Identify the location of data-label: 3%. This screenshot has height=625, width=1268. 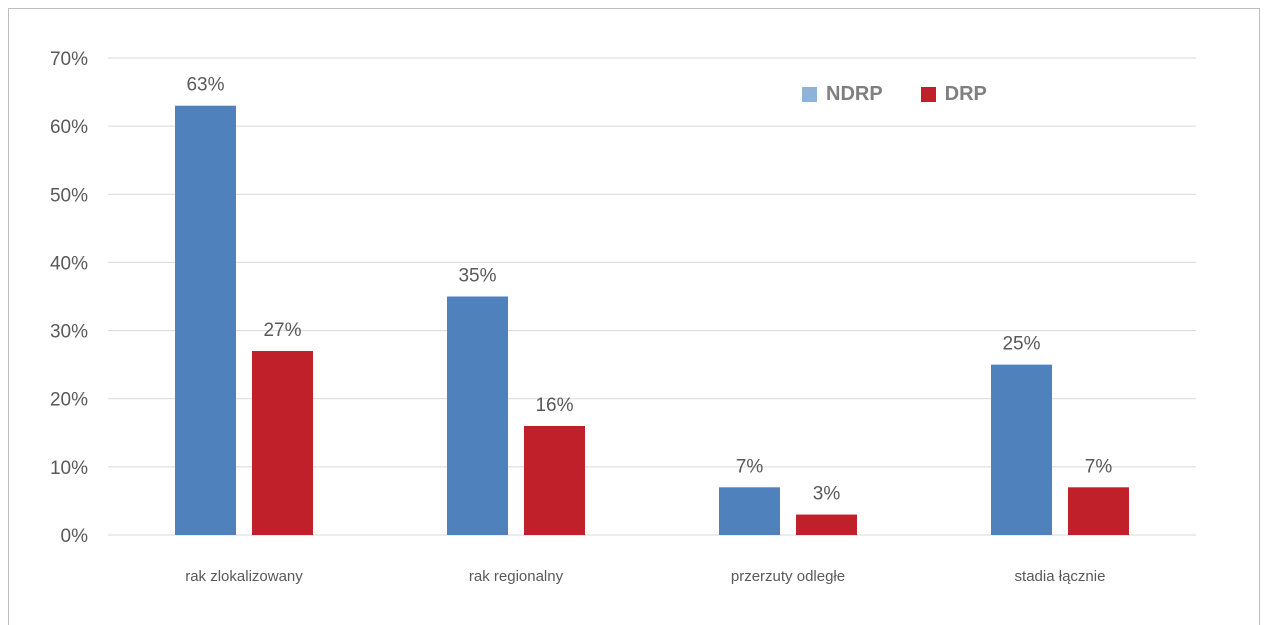
(827, 494).